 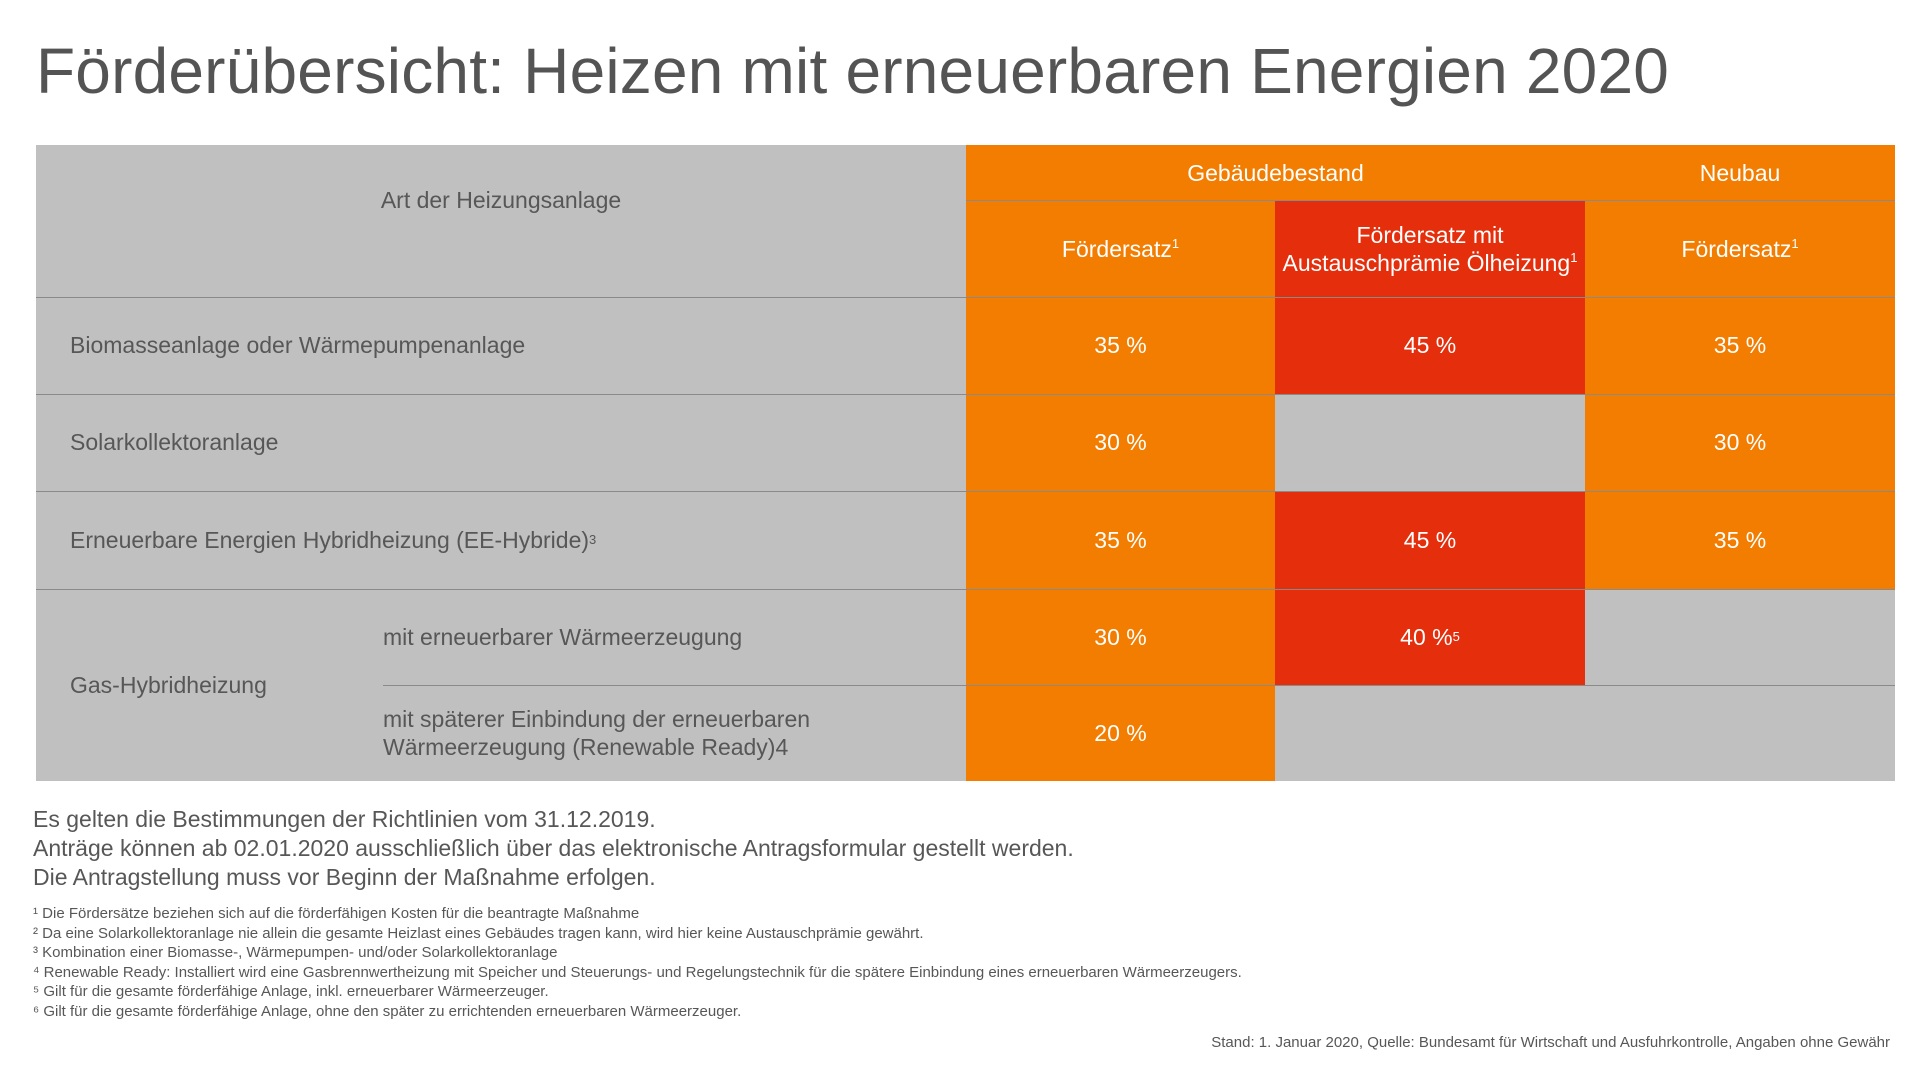 What do you see at coordinates (1120, 248) in the screenshot?
I see `header-rate: Fördersatz1` at bounding box center [1120, 248].